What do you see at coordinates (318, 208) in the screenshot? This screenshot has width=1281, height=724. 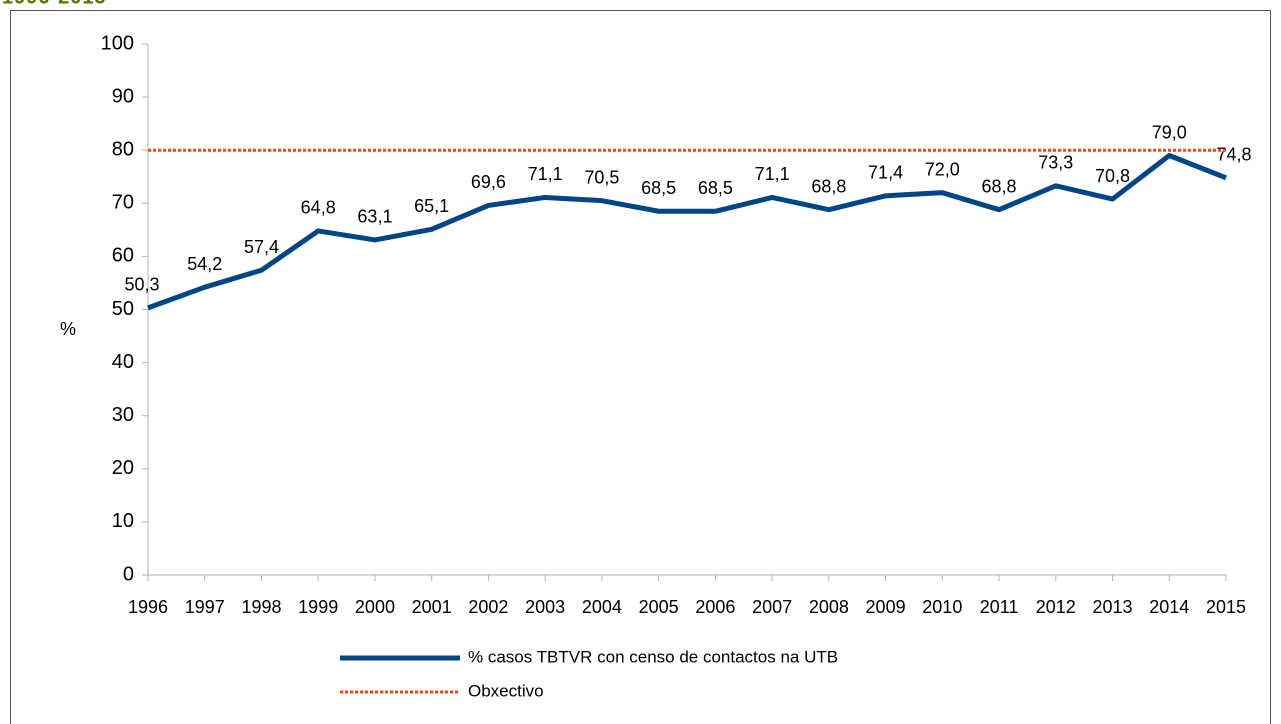 I see `data-label: 64,8` at bounding box center [318, 208].